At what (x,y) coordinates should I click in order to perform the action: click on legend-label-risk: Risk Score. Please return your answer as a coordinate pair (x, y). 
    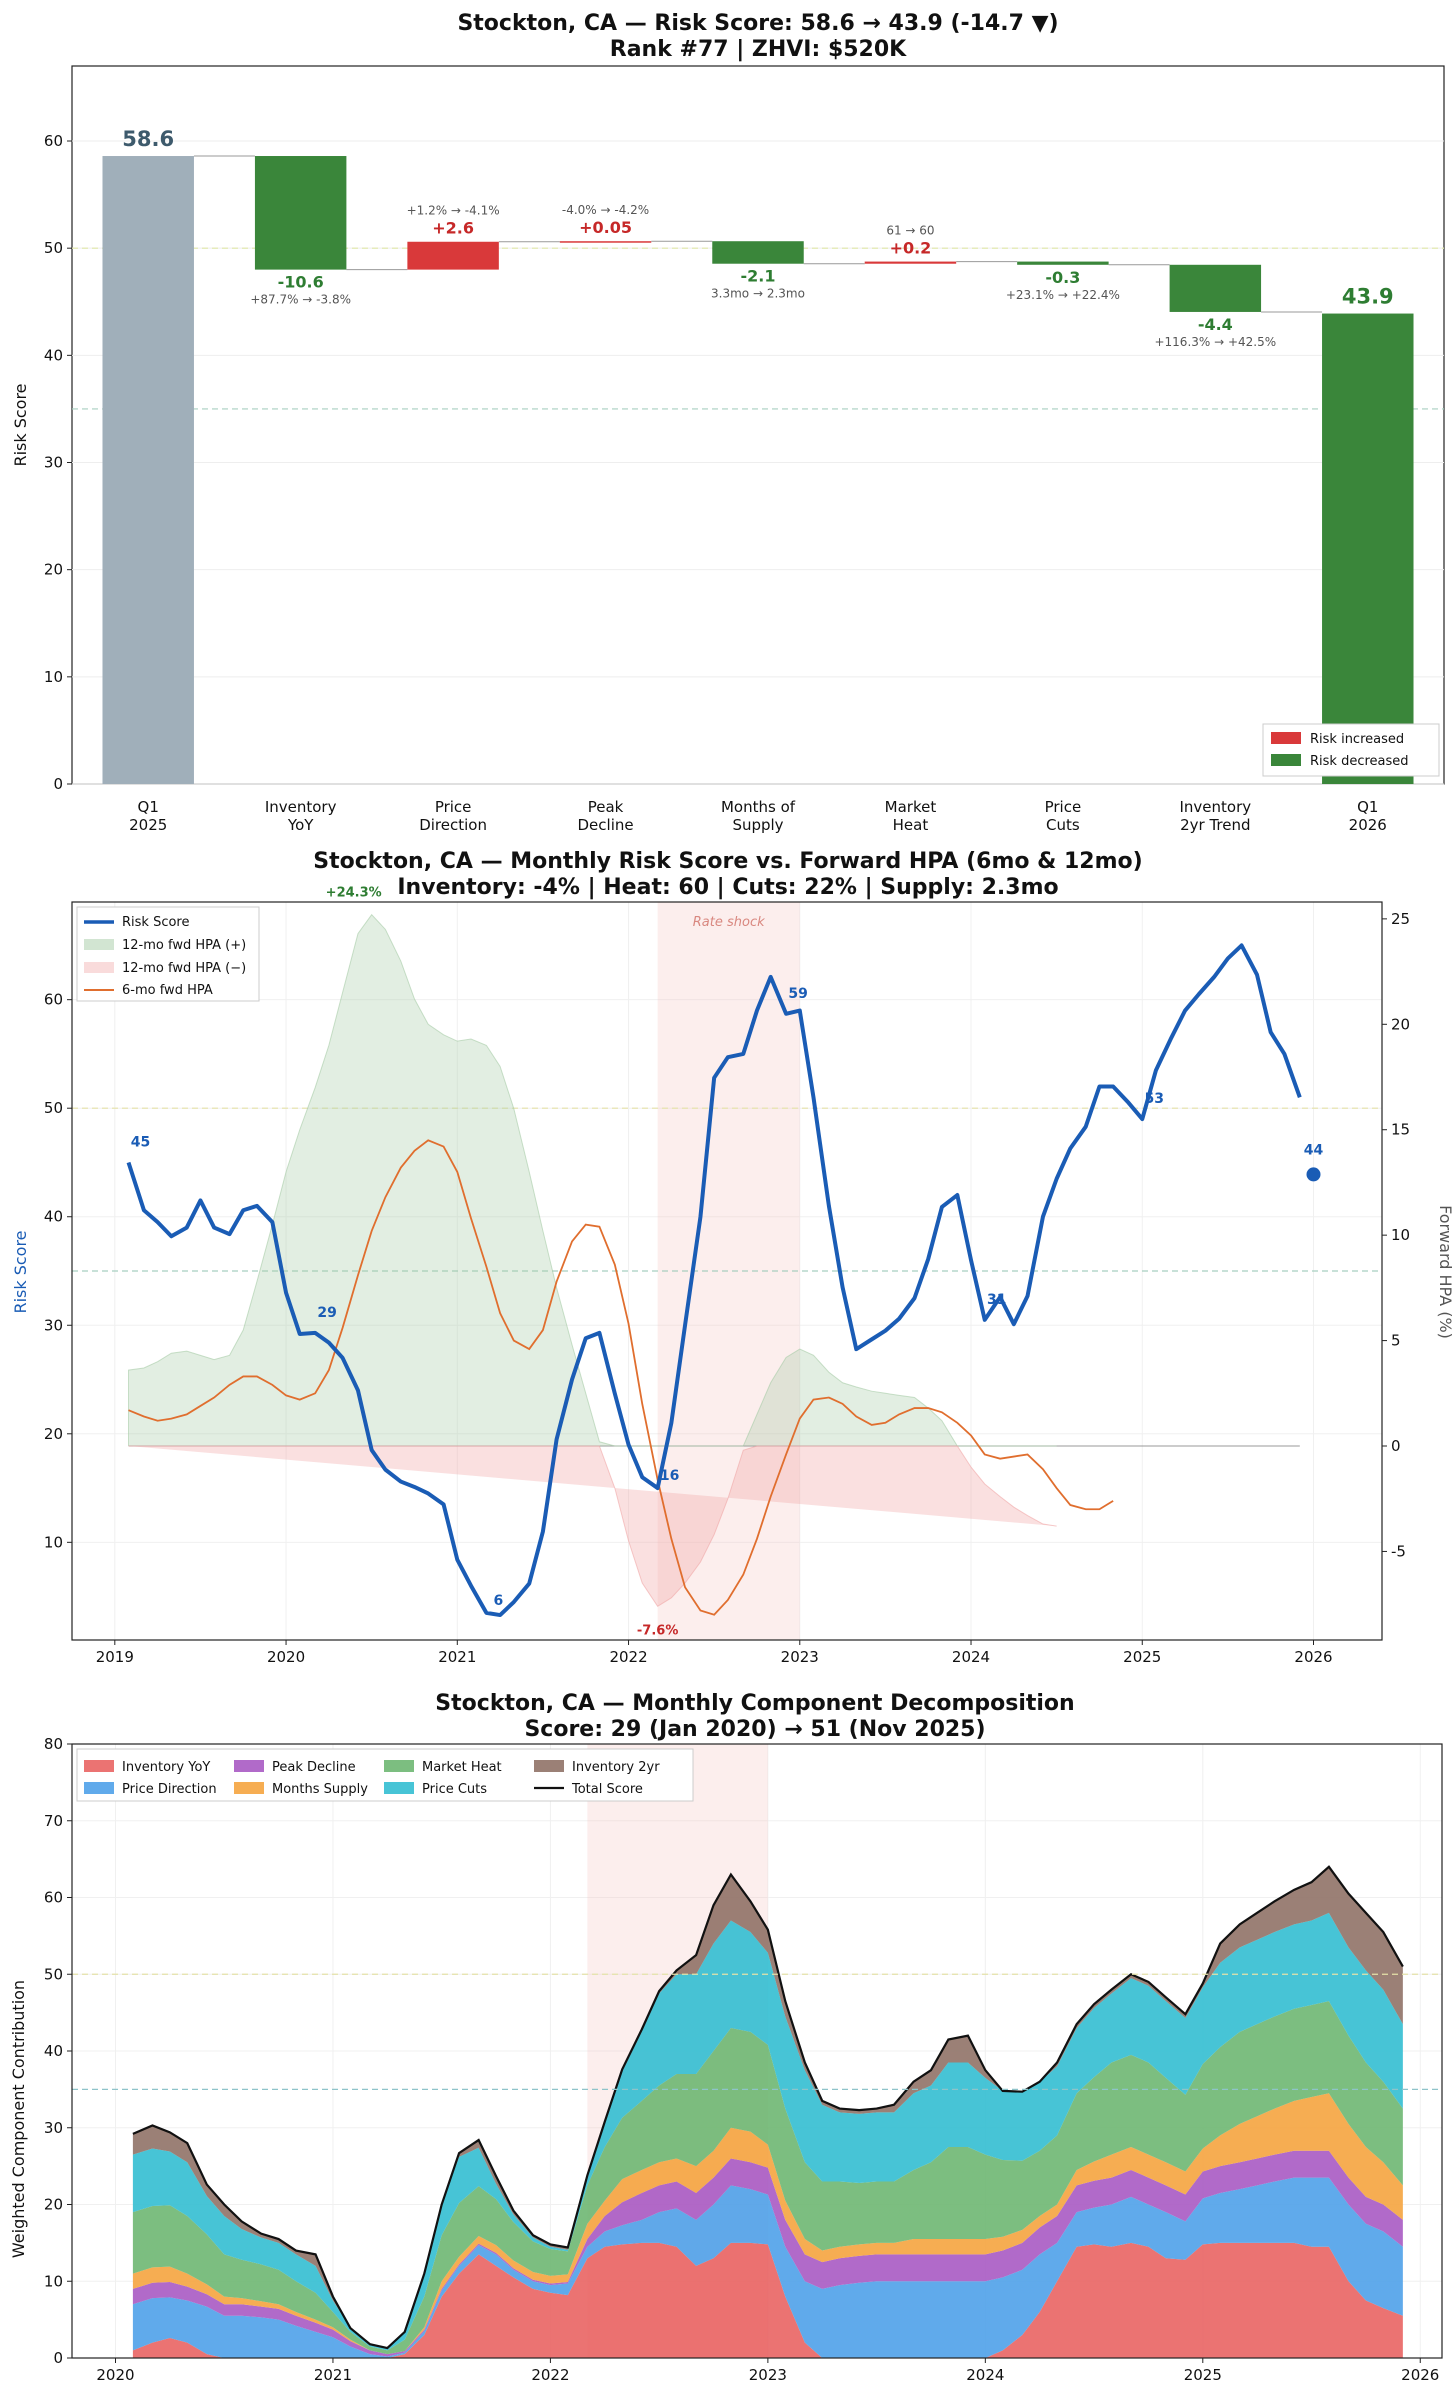
    Looking at the image, I should click on (156, 922).